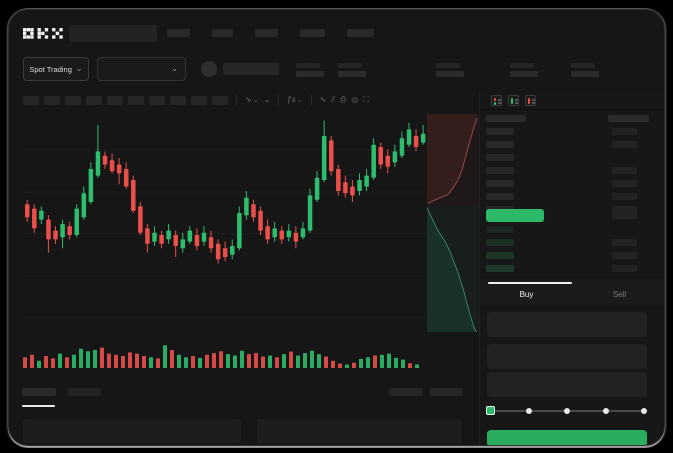 This screenshot has height=453, width=673. I want to click on camera-icon: ⎙, so click(343, 99).